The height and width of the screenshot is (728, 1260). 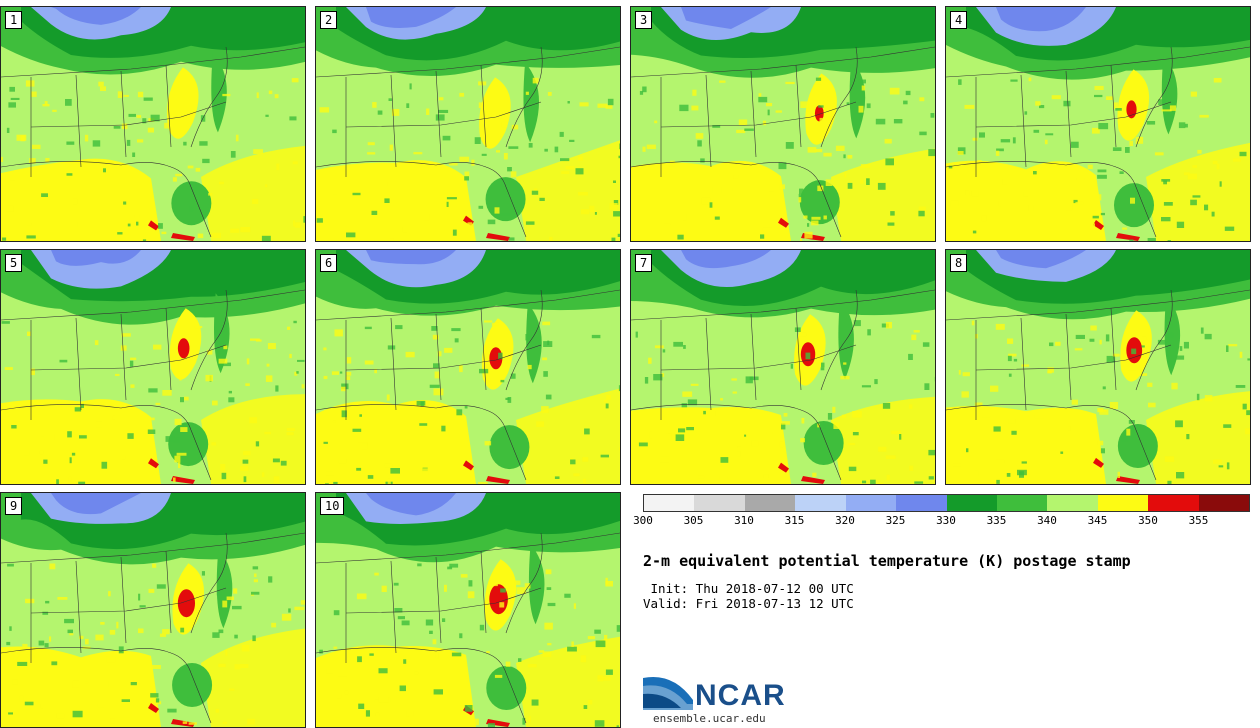 What do you see at coordinates (709, 718) in the screenshot?
I see `site-url: ensemble.ucar.edu` at bounding box center [709, 718].